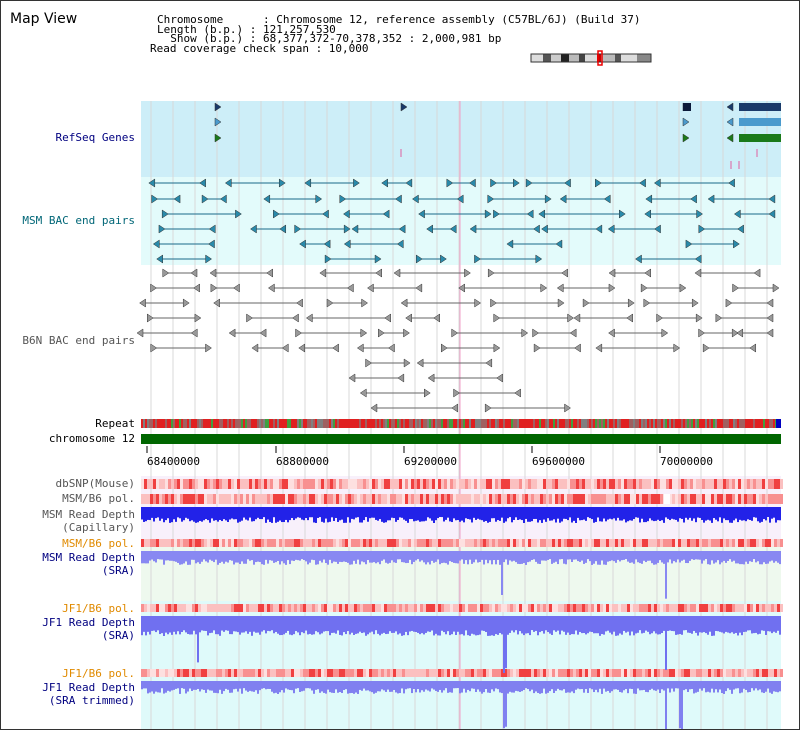 Image resolution: width=800 pixels, height=730 pixels. I want to click on track-label-msm-b6-pol-2: MSM/B6 pol., so click(98, 543).